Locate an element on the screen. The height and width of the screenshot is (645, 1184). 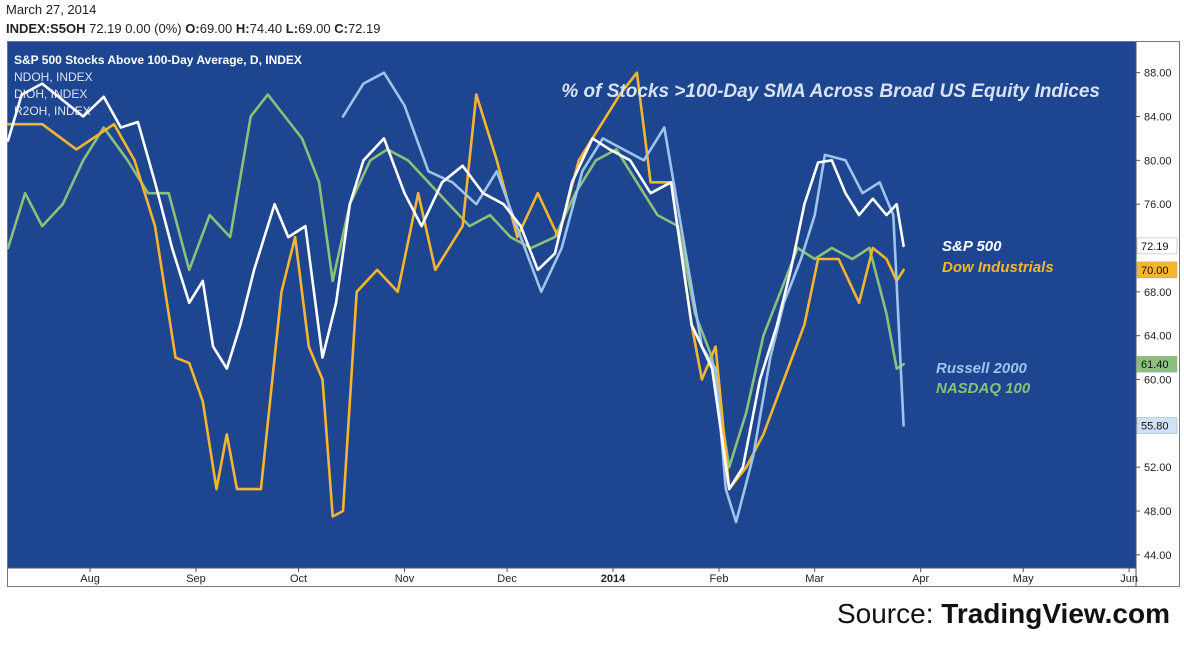
x-tick-label: Oct is located at coordinates (298, 579).